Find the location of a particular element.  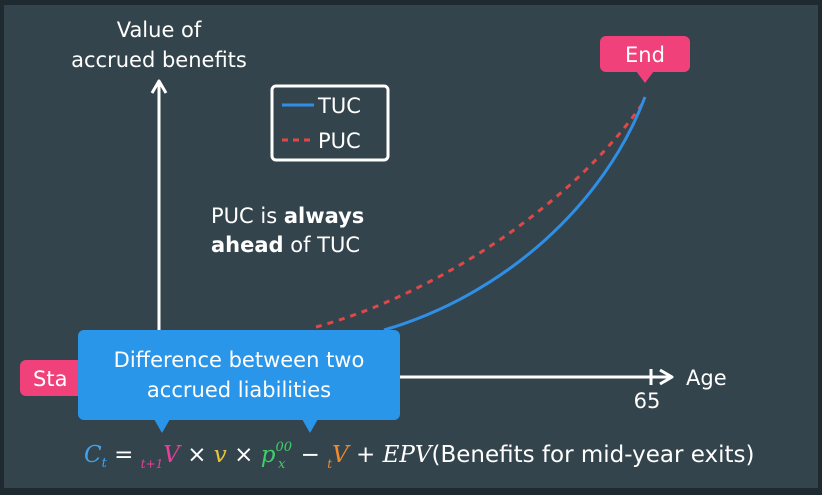

y-axis-label-line1: Value of is located at coordinates (159, 30).